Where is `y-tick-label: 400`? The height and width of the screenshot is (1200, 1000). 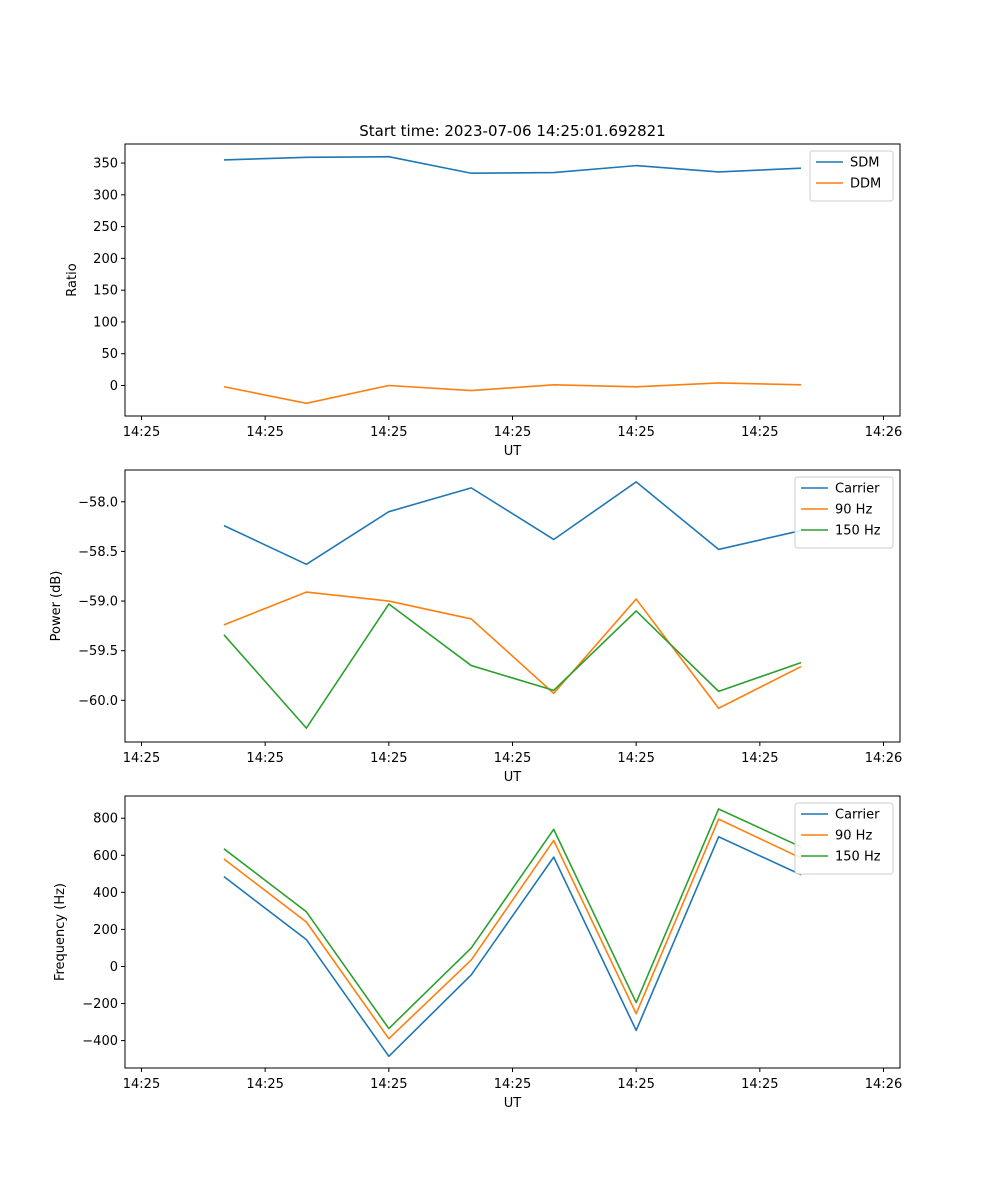 y-tick-label: 400 is located at coordinates (105, 893).